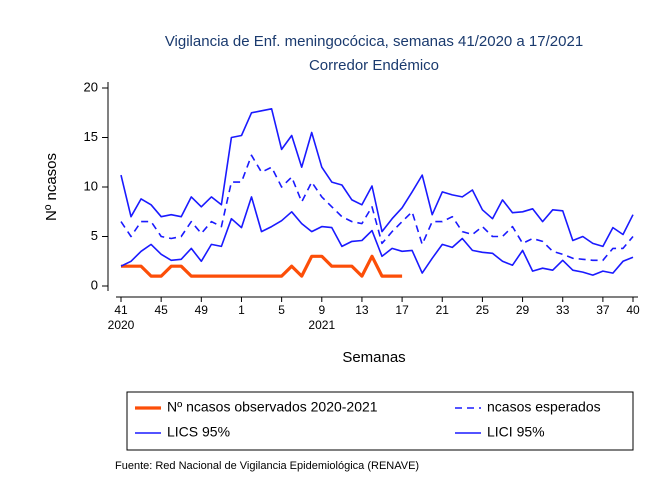 Image resolution: width=654 pixels, height=482 pixels. Describe the element at coordinates (94, 235) in the screenshot. I see `y-tick-label: 5` at that location.